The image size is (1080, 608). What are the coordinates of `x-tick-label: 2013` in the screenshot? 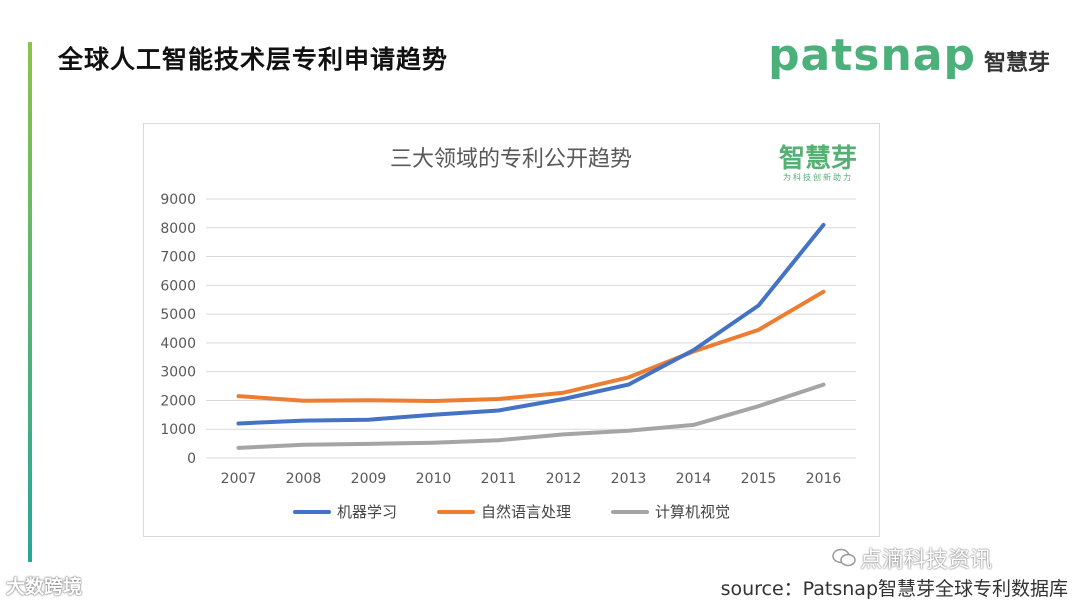 It's located at (629, 479).